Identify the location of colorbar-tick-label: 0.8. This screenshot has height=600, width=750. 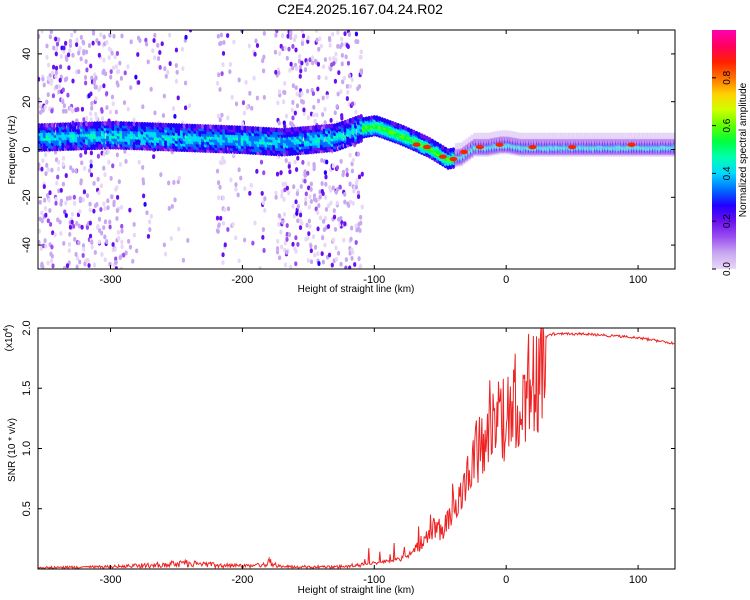
(727, 77).